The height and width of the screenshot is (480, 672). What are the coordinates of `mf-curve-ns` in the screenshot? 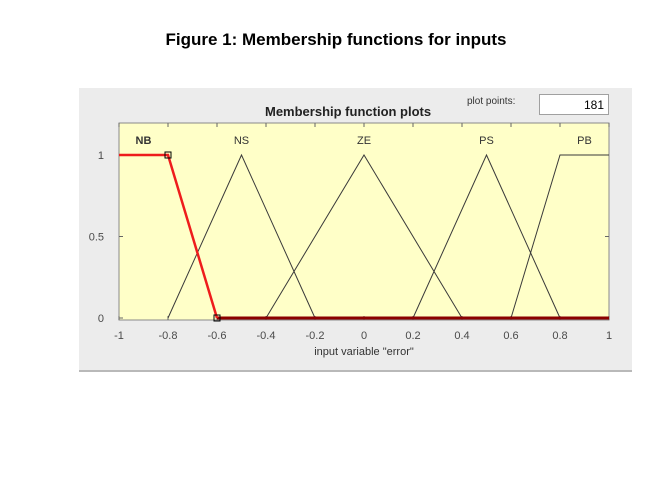 It's located at (241, 236).